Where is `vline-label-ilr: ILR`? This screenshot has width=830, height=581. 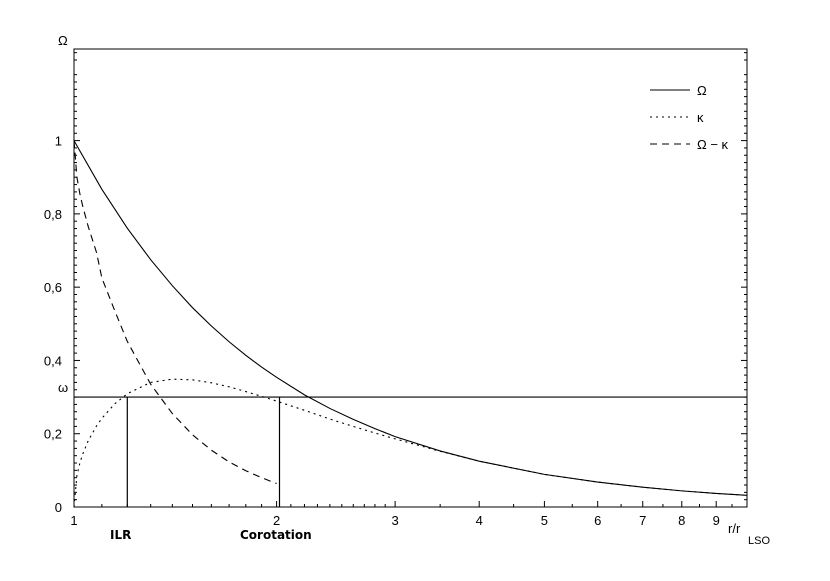 vline-label-ilr: ILR is located at coordinates (120, 535).